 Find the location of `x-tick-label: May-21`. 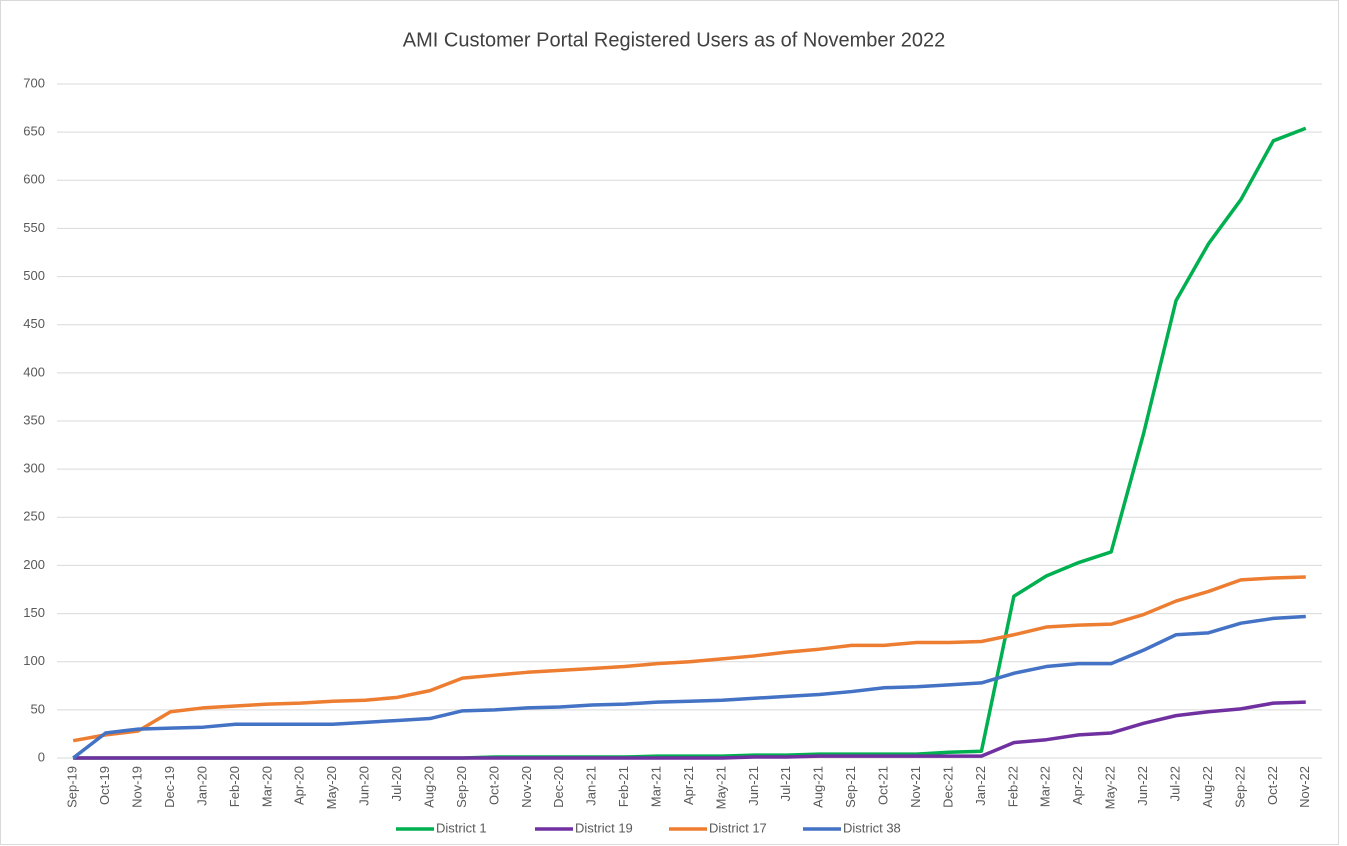

x-tick-label: May-21 is located at coordinates (720, 787).